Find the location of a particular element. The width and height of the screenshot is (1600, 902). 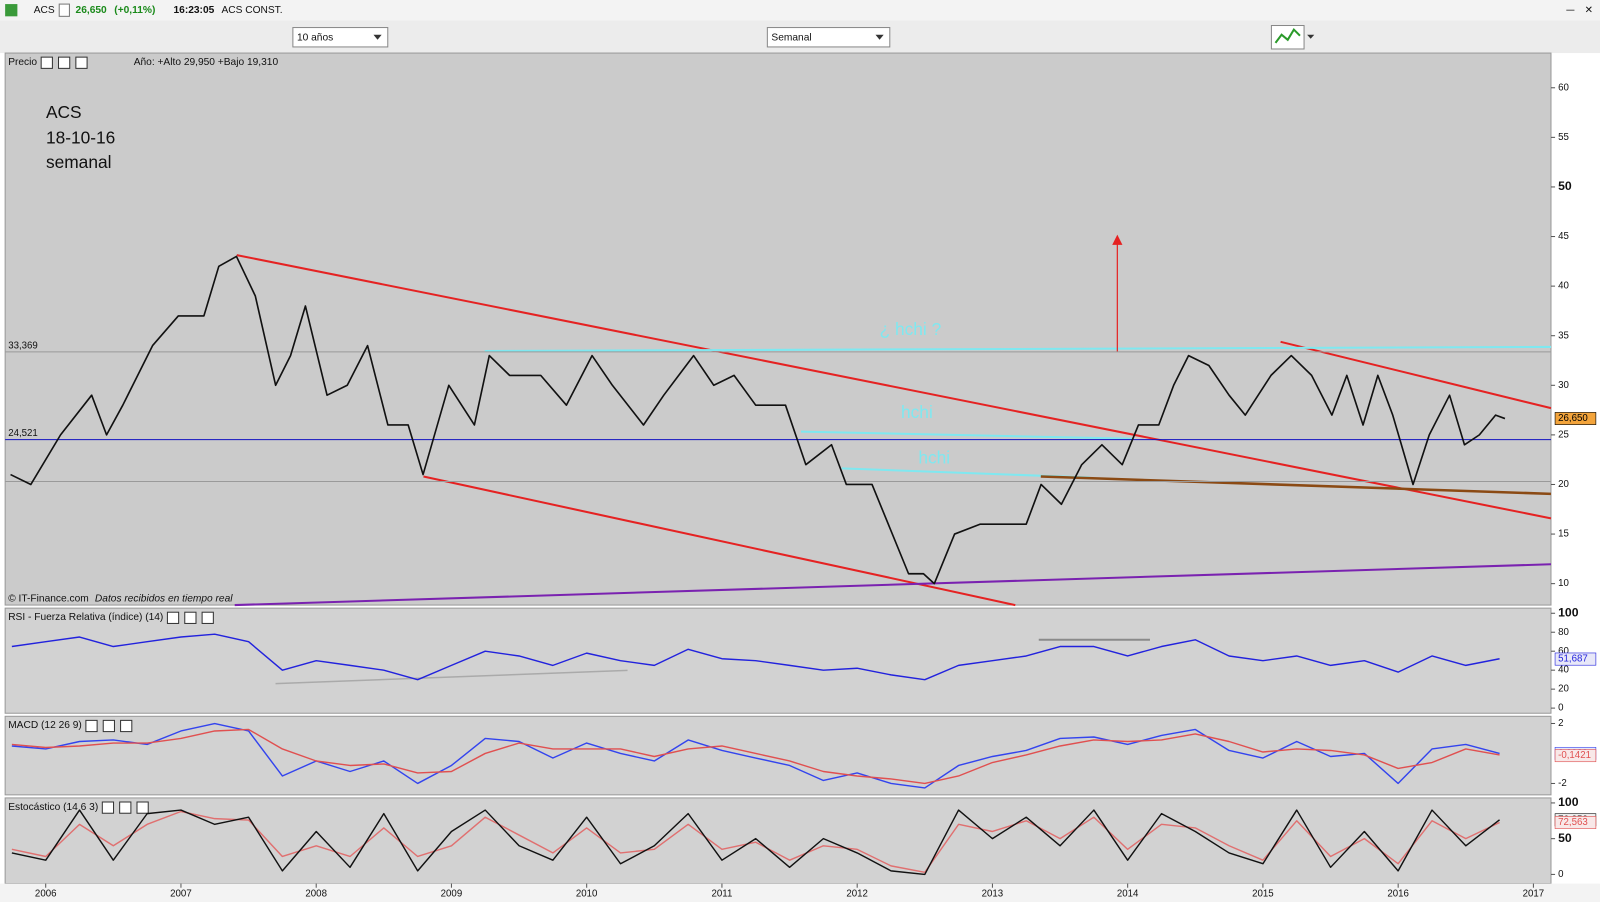

panel-title: RSI - Fuerza Relativa (índice) (14) is located at coordinates (85, 617).